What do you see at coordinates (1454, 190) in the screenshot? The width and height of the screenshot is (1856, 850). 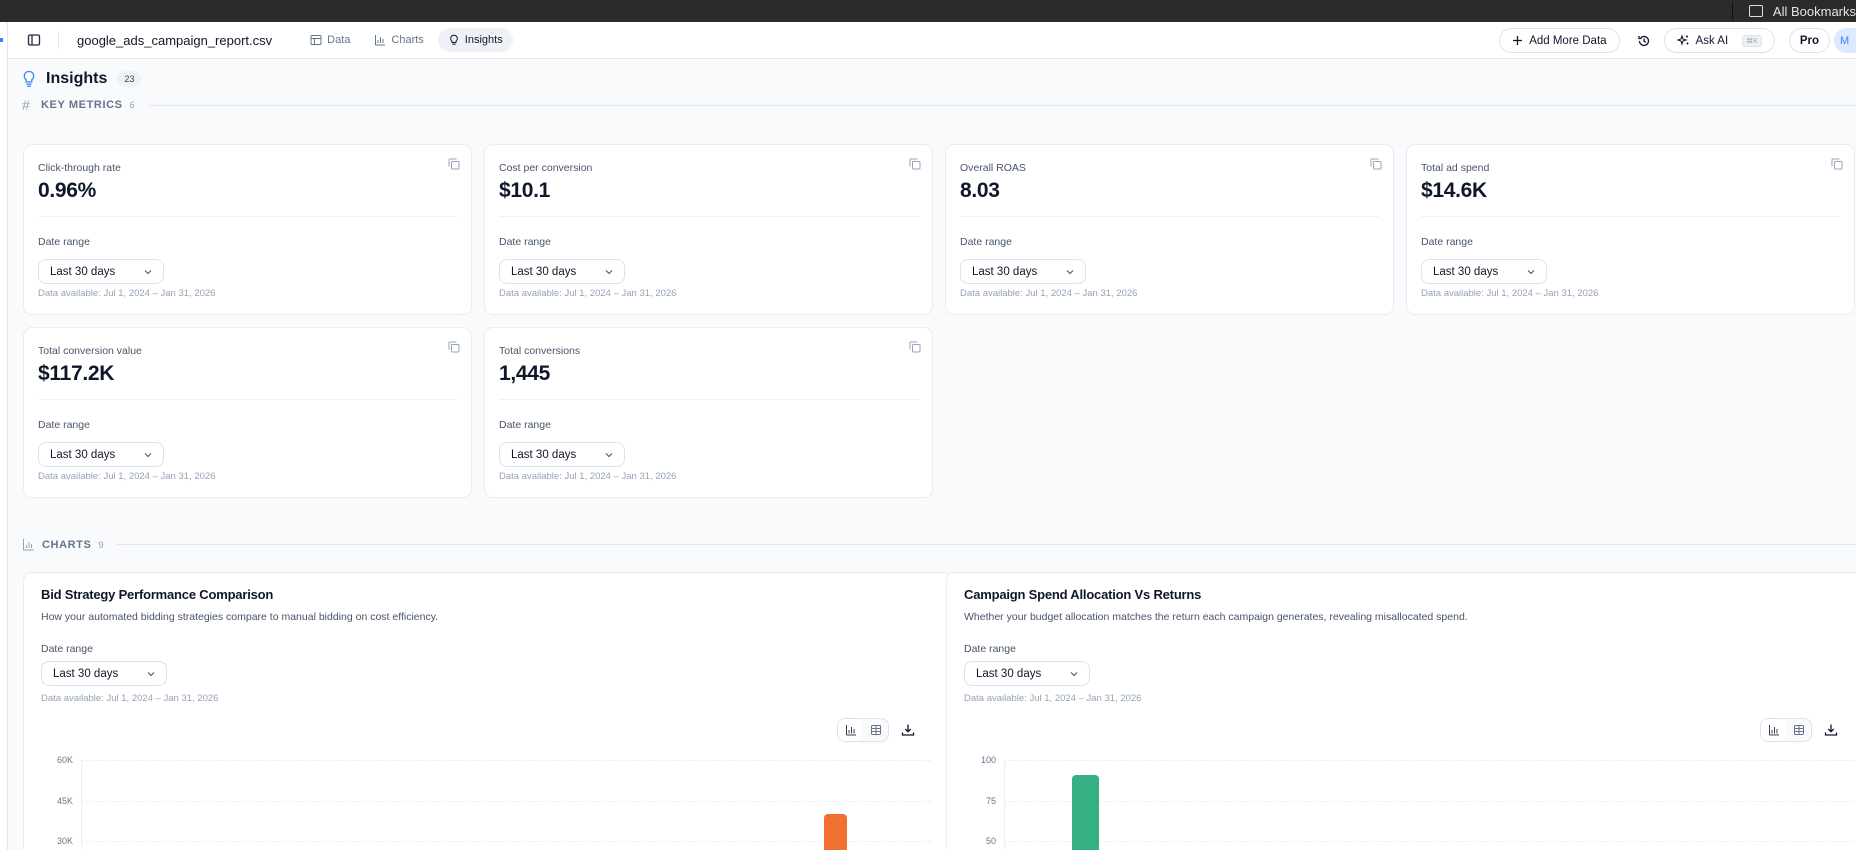 I see `metric-value: $14.6K` at bounding box center [1454, 190].